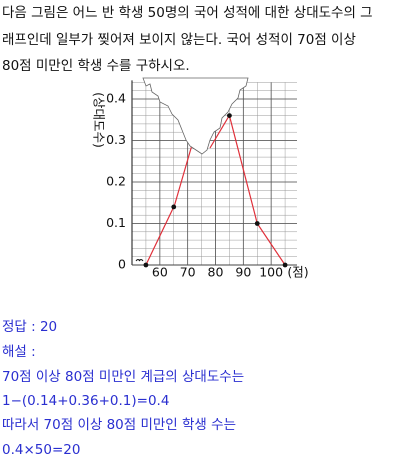 This screenshot has height=461, width=400. What do you see at coordinates (29, 327) in the screenshot?
I see `answer: 정답 : 20` at bounding box center [29, 327].